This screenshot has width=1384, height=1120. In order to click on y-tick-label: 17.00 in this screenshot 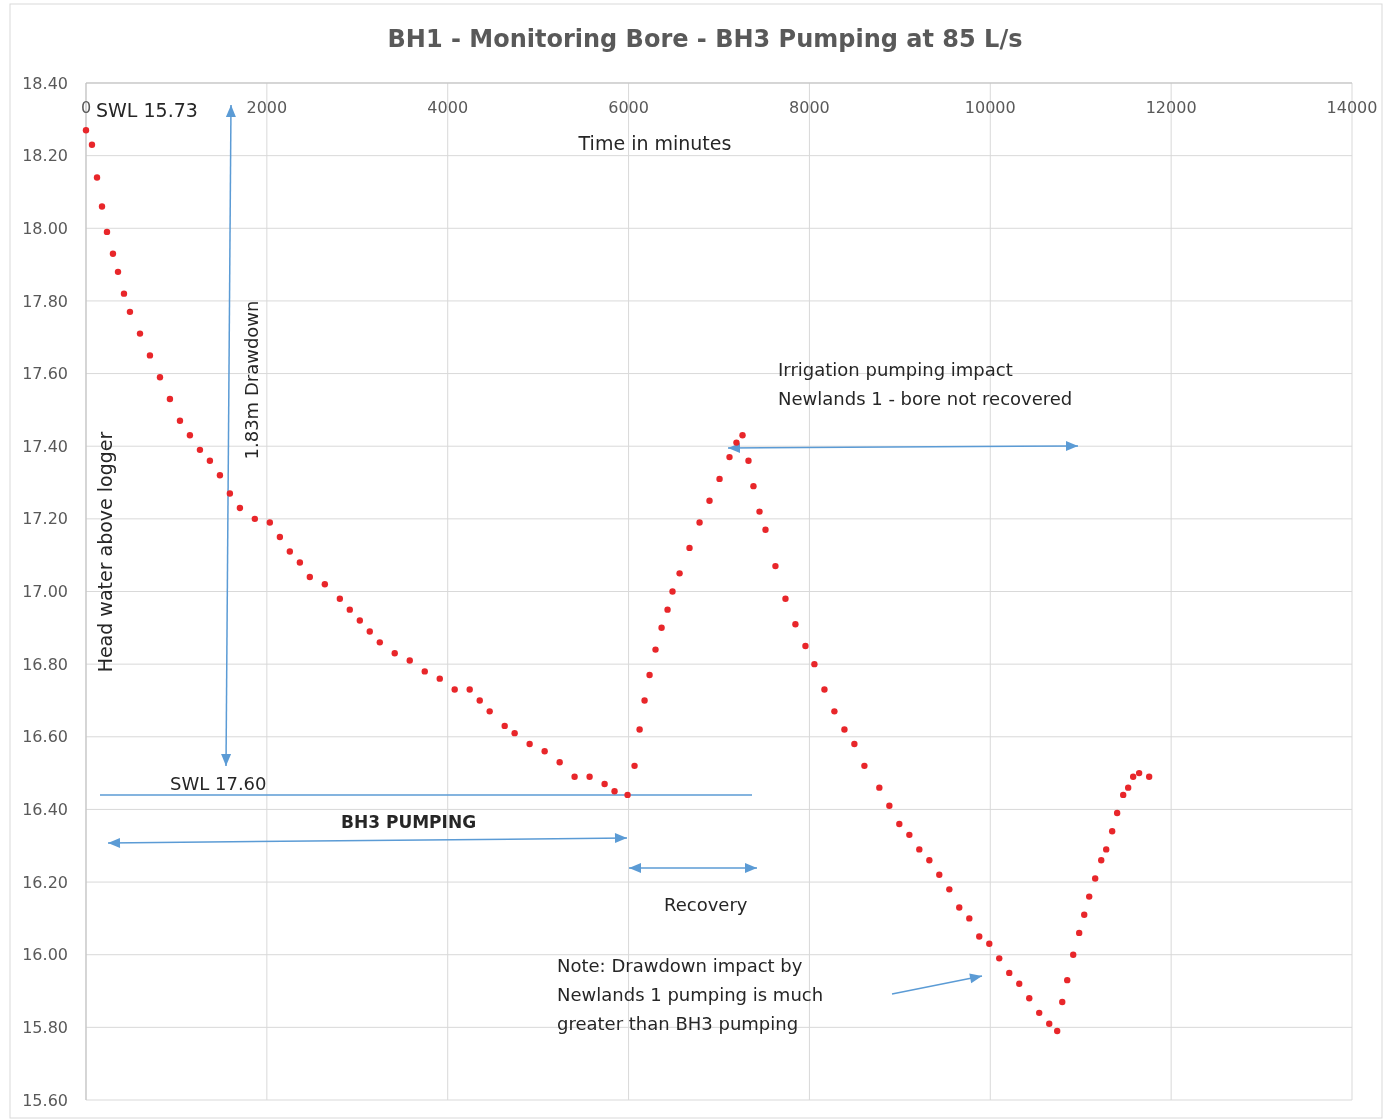, I will do `click(45, 592)`.